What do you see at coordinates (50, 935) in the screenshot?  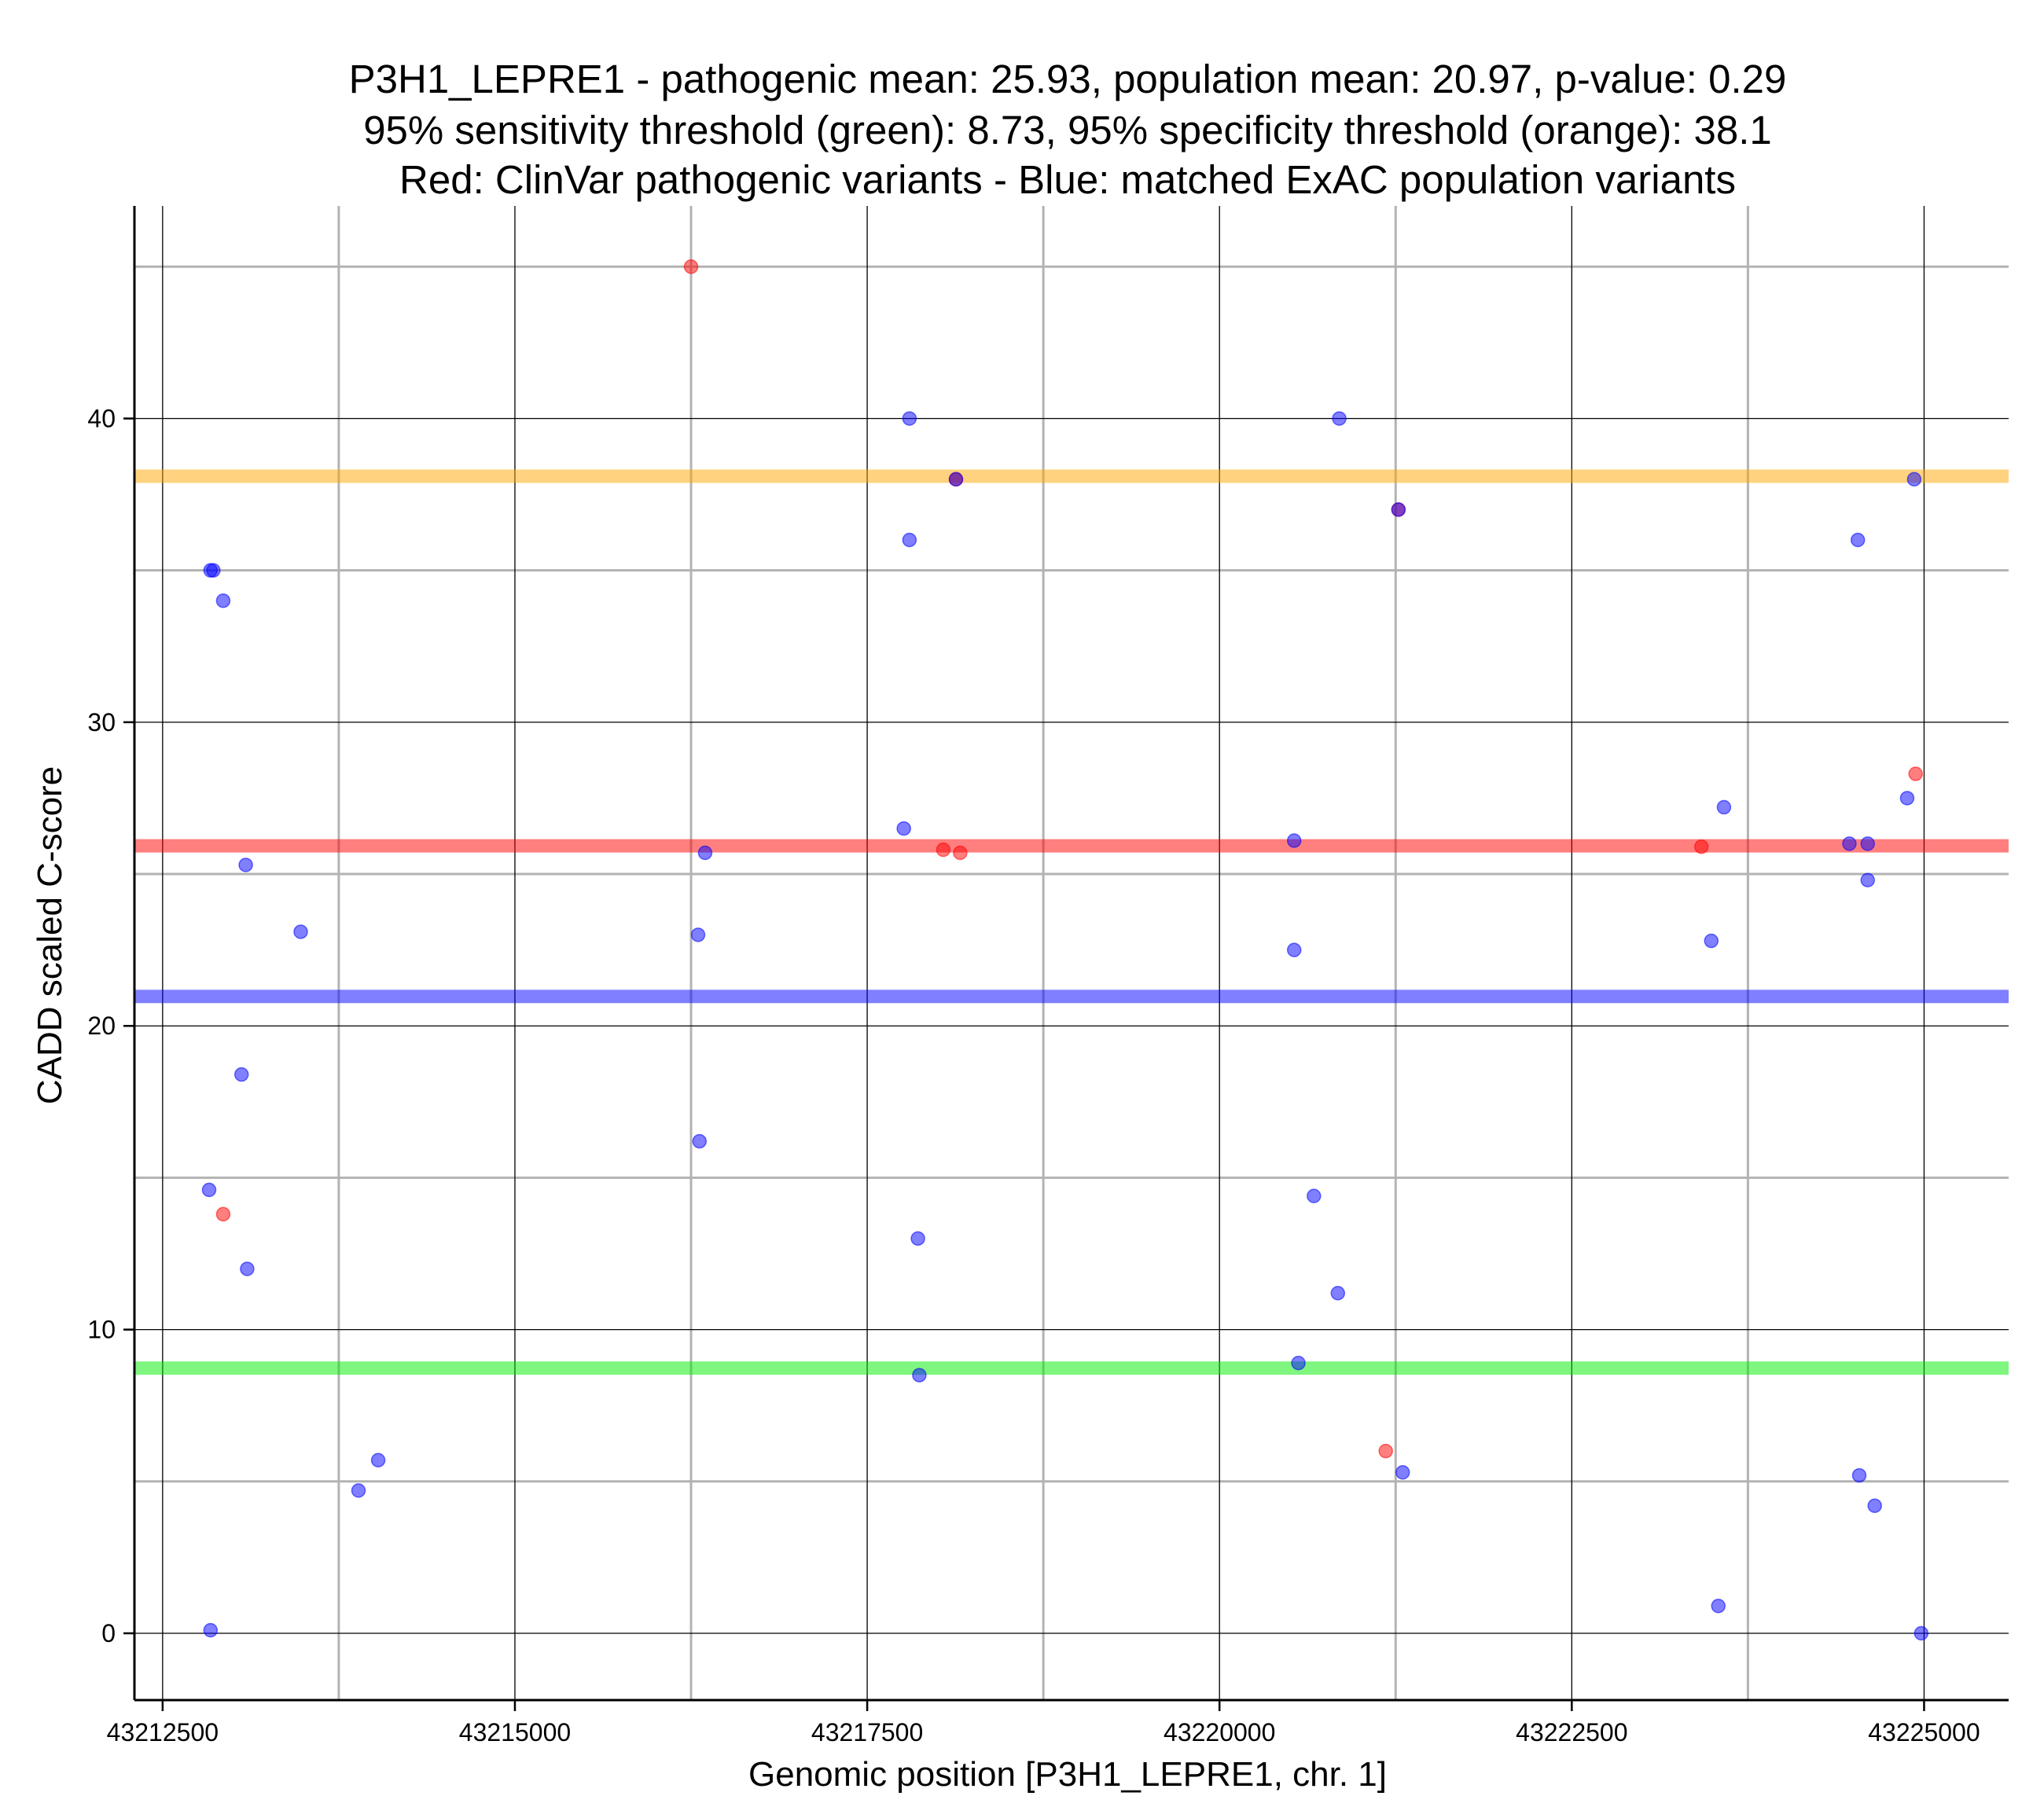 I see `y-axis-title: CADD scaled C-score` at bounding box center [50, 935].